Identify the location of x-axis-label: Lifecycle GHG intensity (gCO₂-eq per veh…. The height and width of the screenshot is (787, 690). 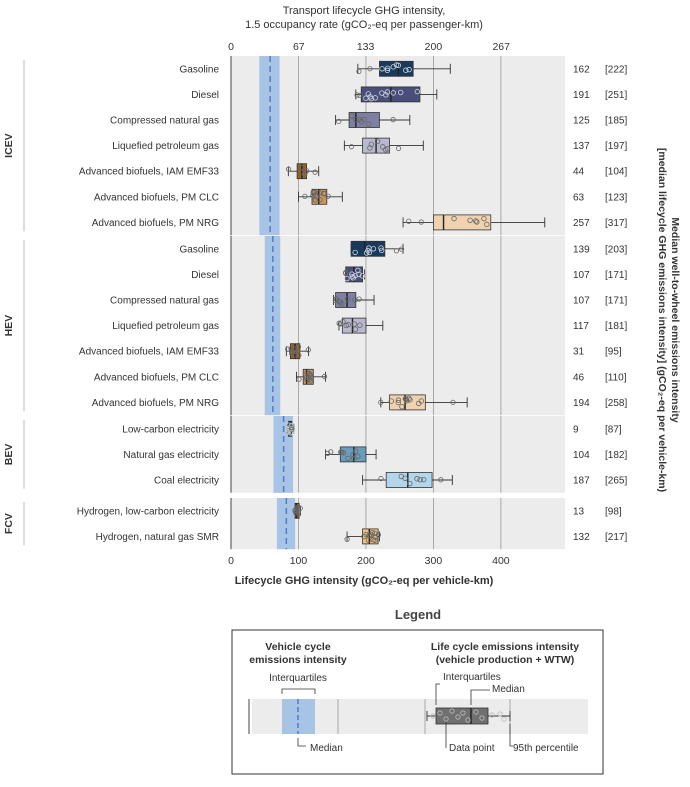
(364, 581).